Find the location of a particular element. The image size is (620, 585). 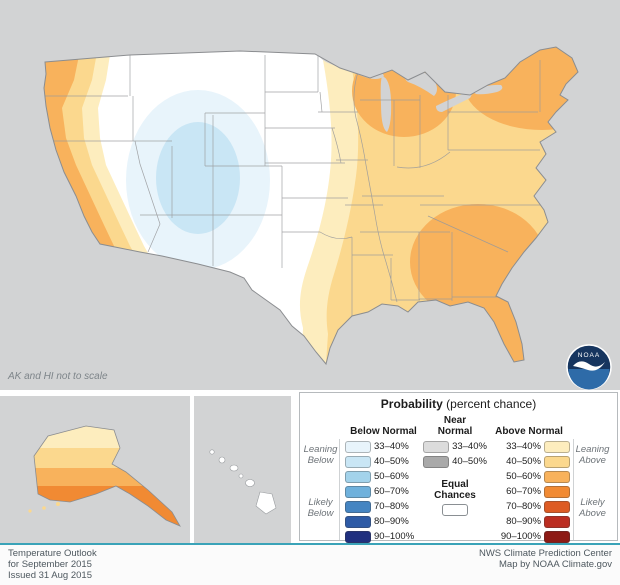

noaa-logo: NOAA is located at coordinates (589, 367).